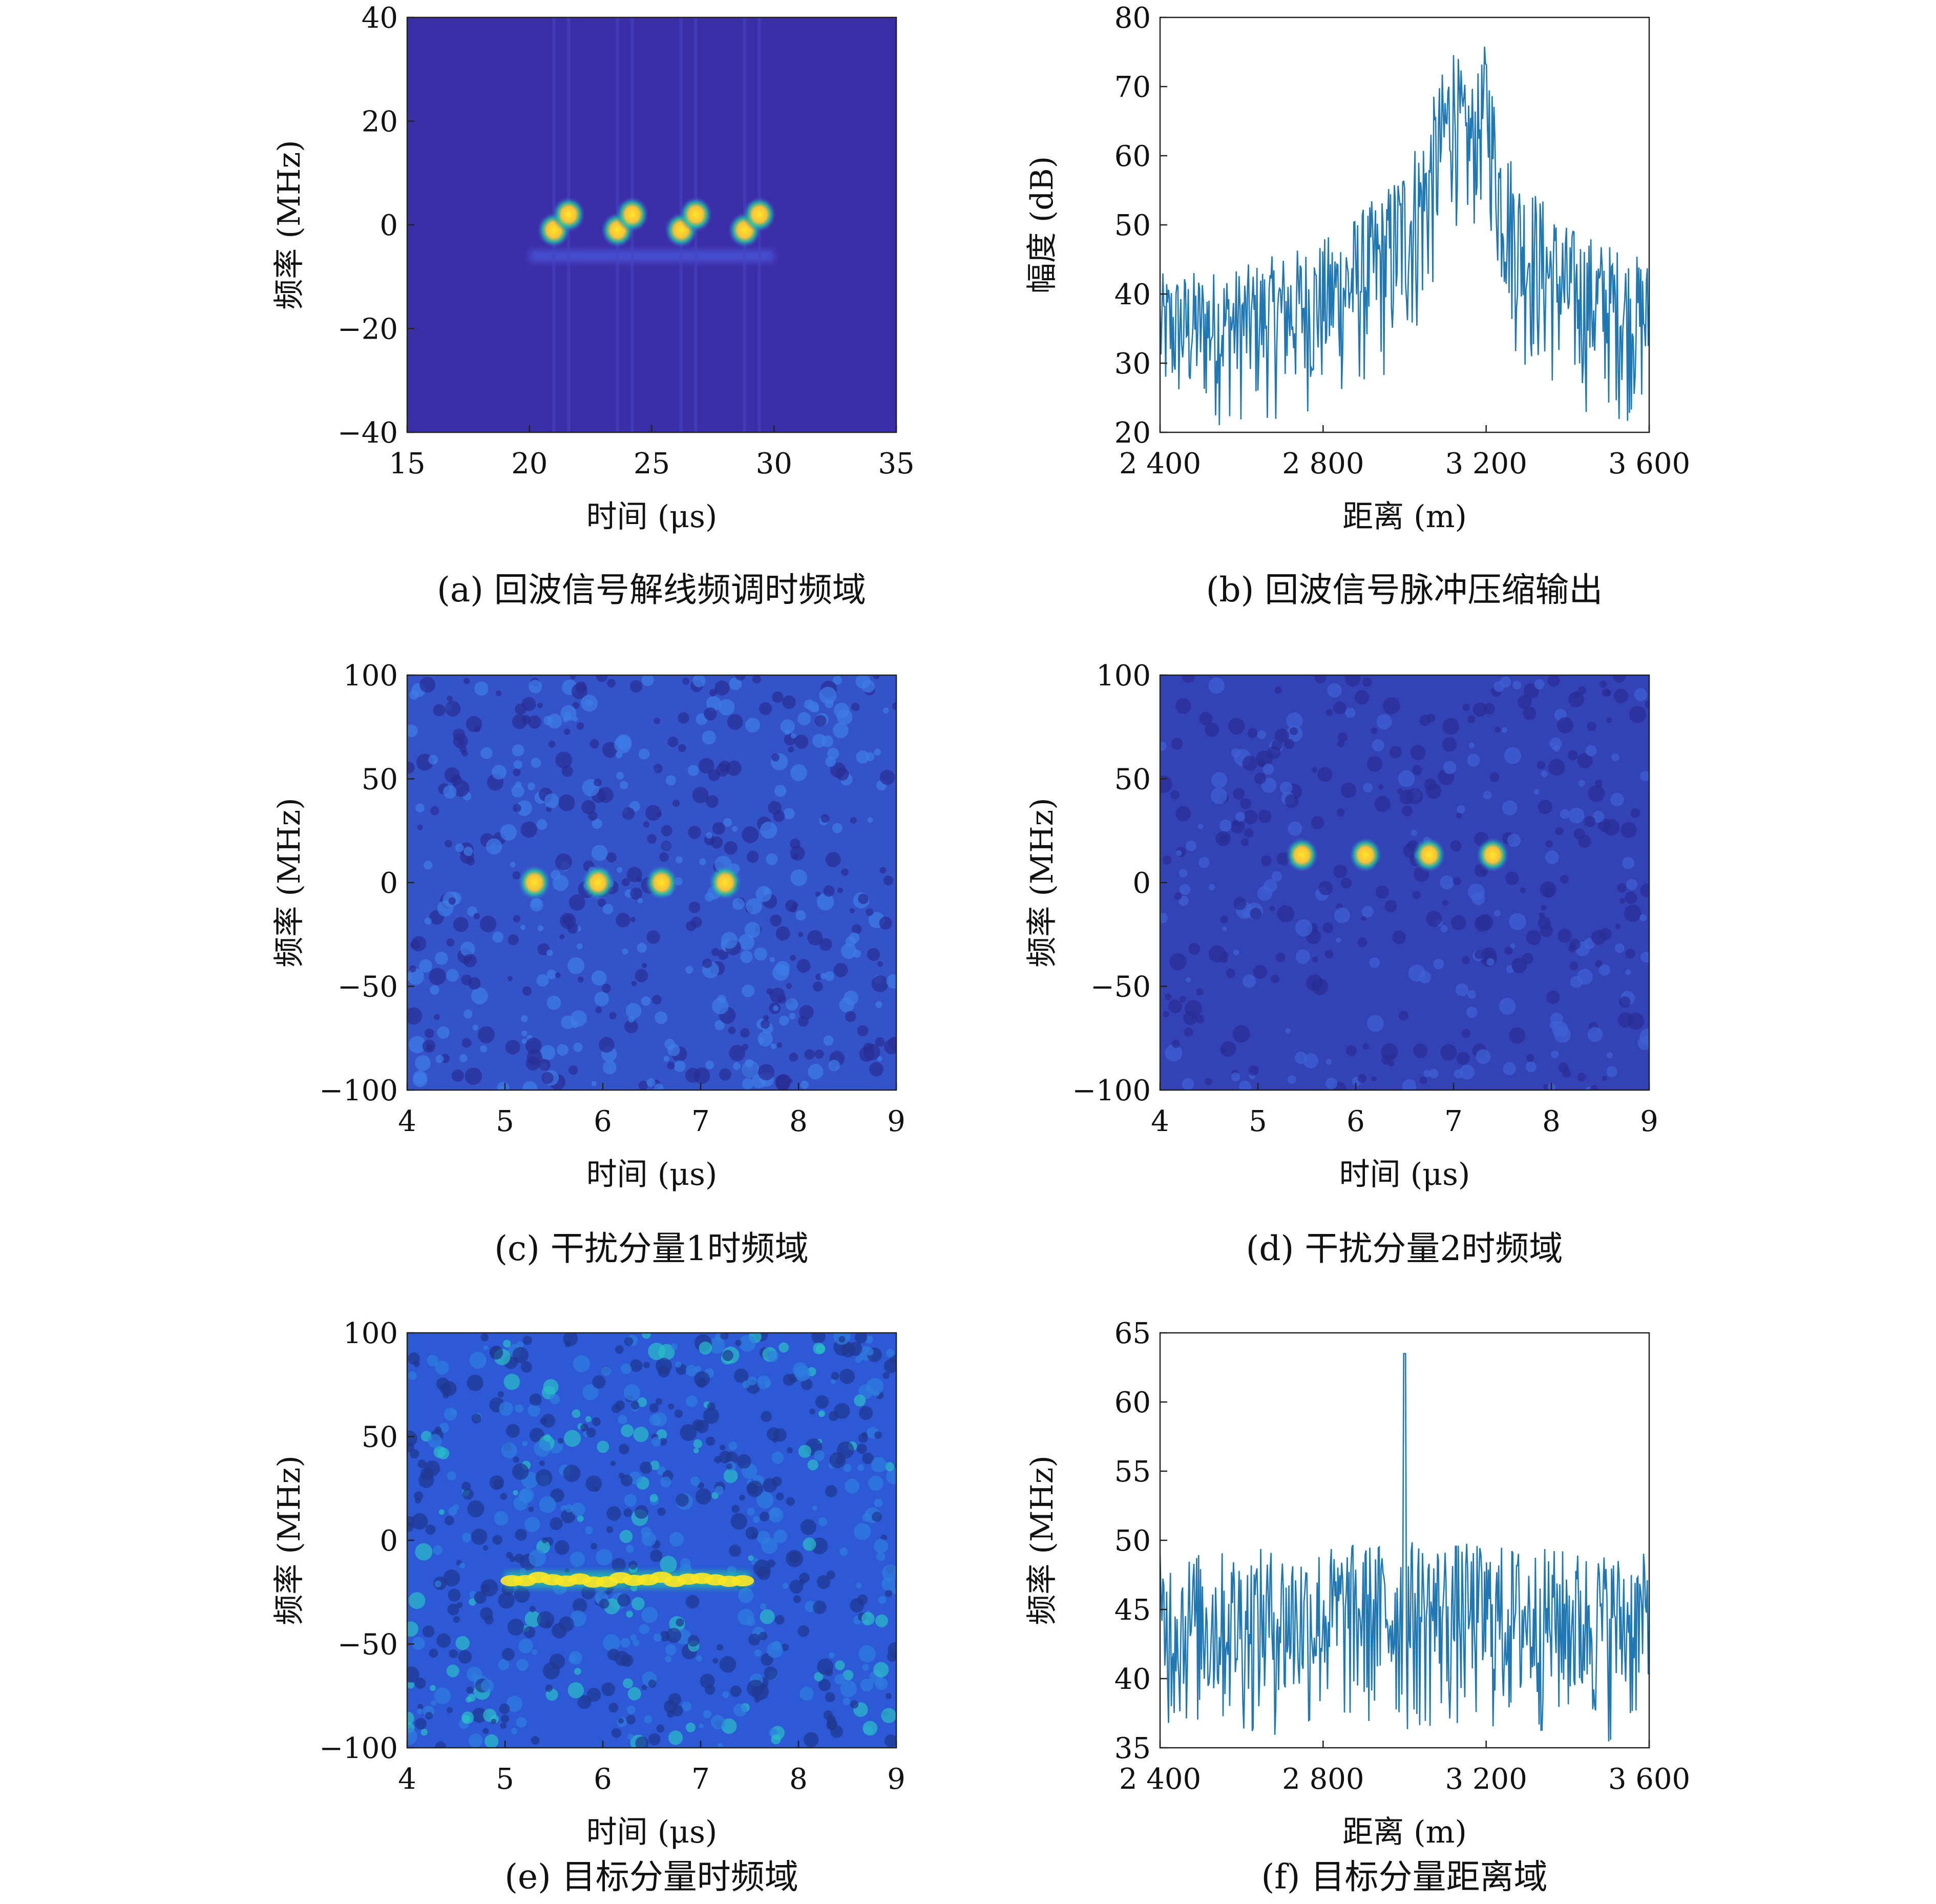 This screenshot has height=1904, width=1936. Describe the element at coordinates (1132, 18) in the screenshot. I see `y-tick-label: 80` at that location.